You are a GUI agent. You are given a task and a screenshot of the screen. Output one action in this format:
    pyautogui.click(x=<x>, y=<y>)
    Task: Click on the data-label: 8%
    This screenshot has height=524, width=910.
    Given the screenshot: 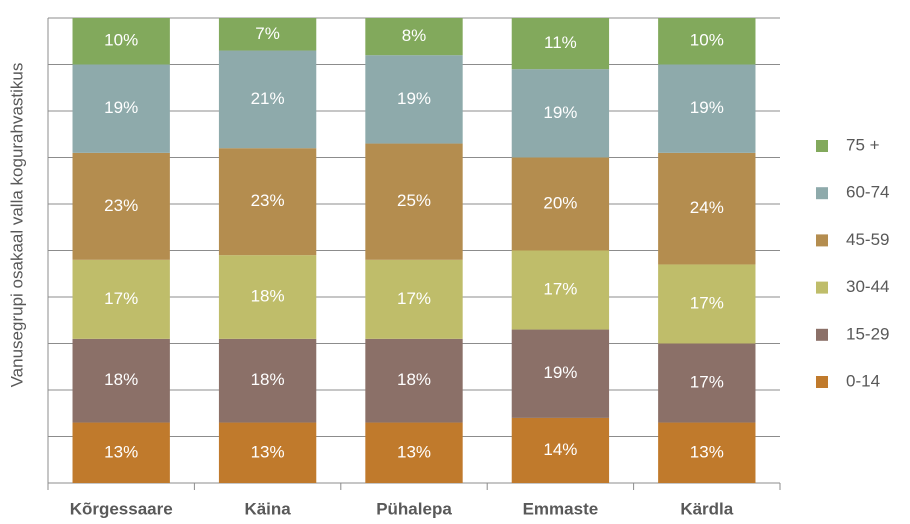 What is the action you would take?
    pyautogui.click(x=414, y=35)
    